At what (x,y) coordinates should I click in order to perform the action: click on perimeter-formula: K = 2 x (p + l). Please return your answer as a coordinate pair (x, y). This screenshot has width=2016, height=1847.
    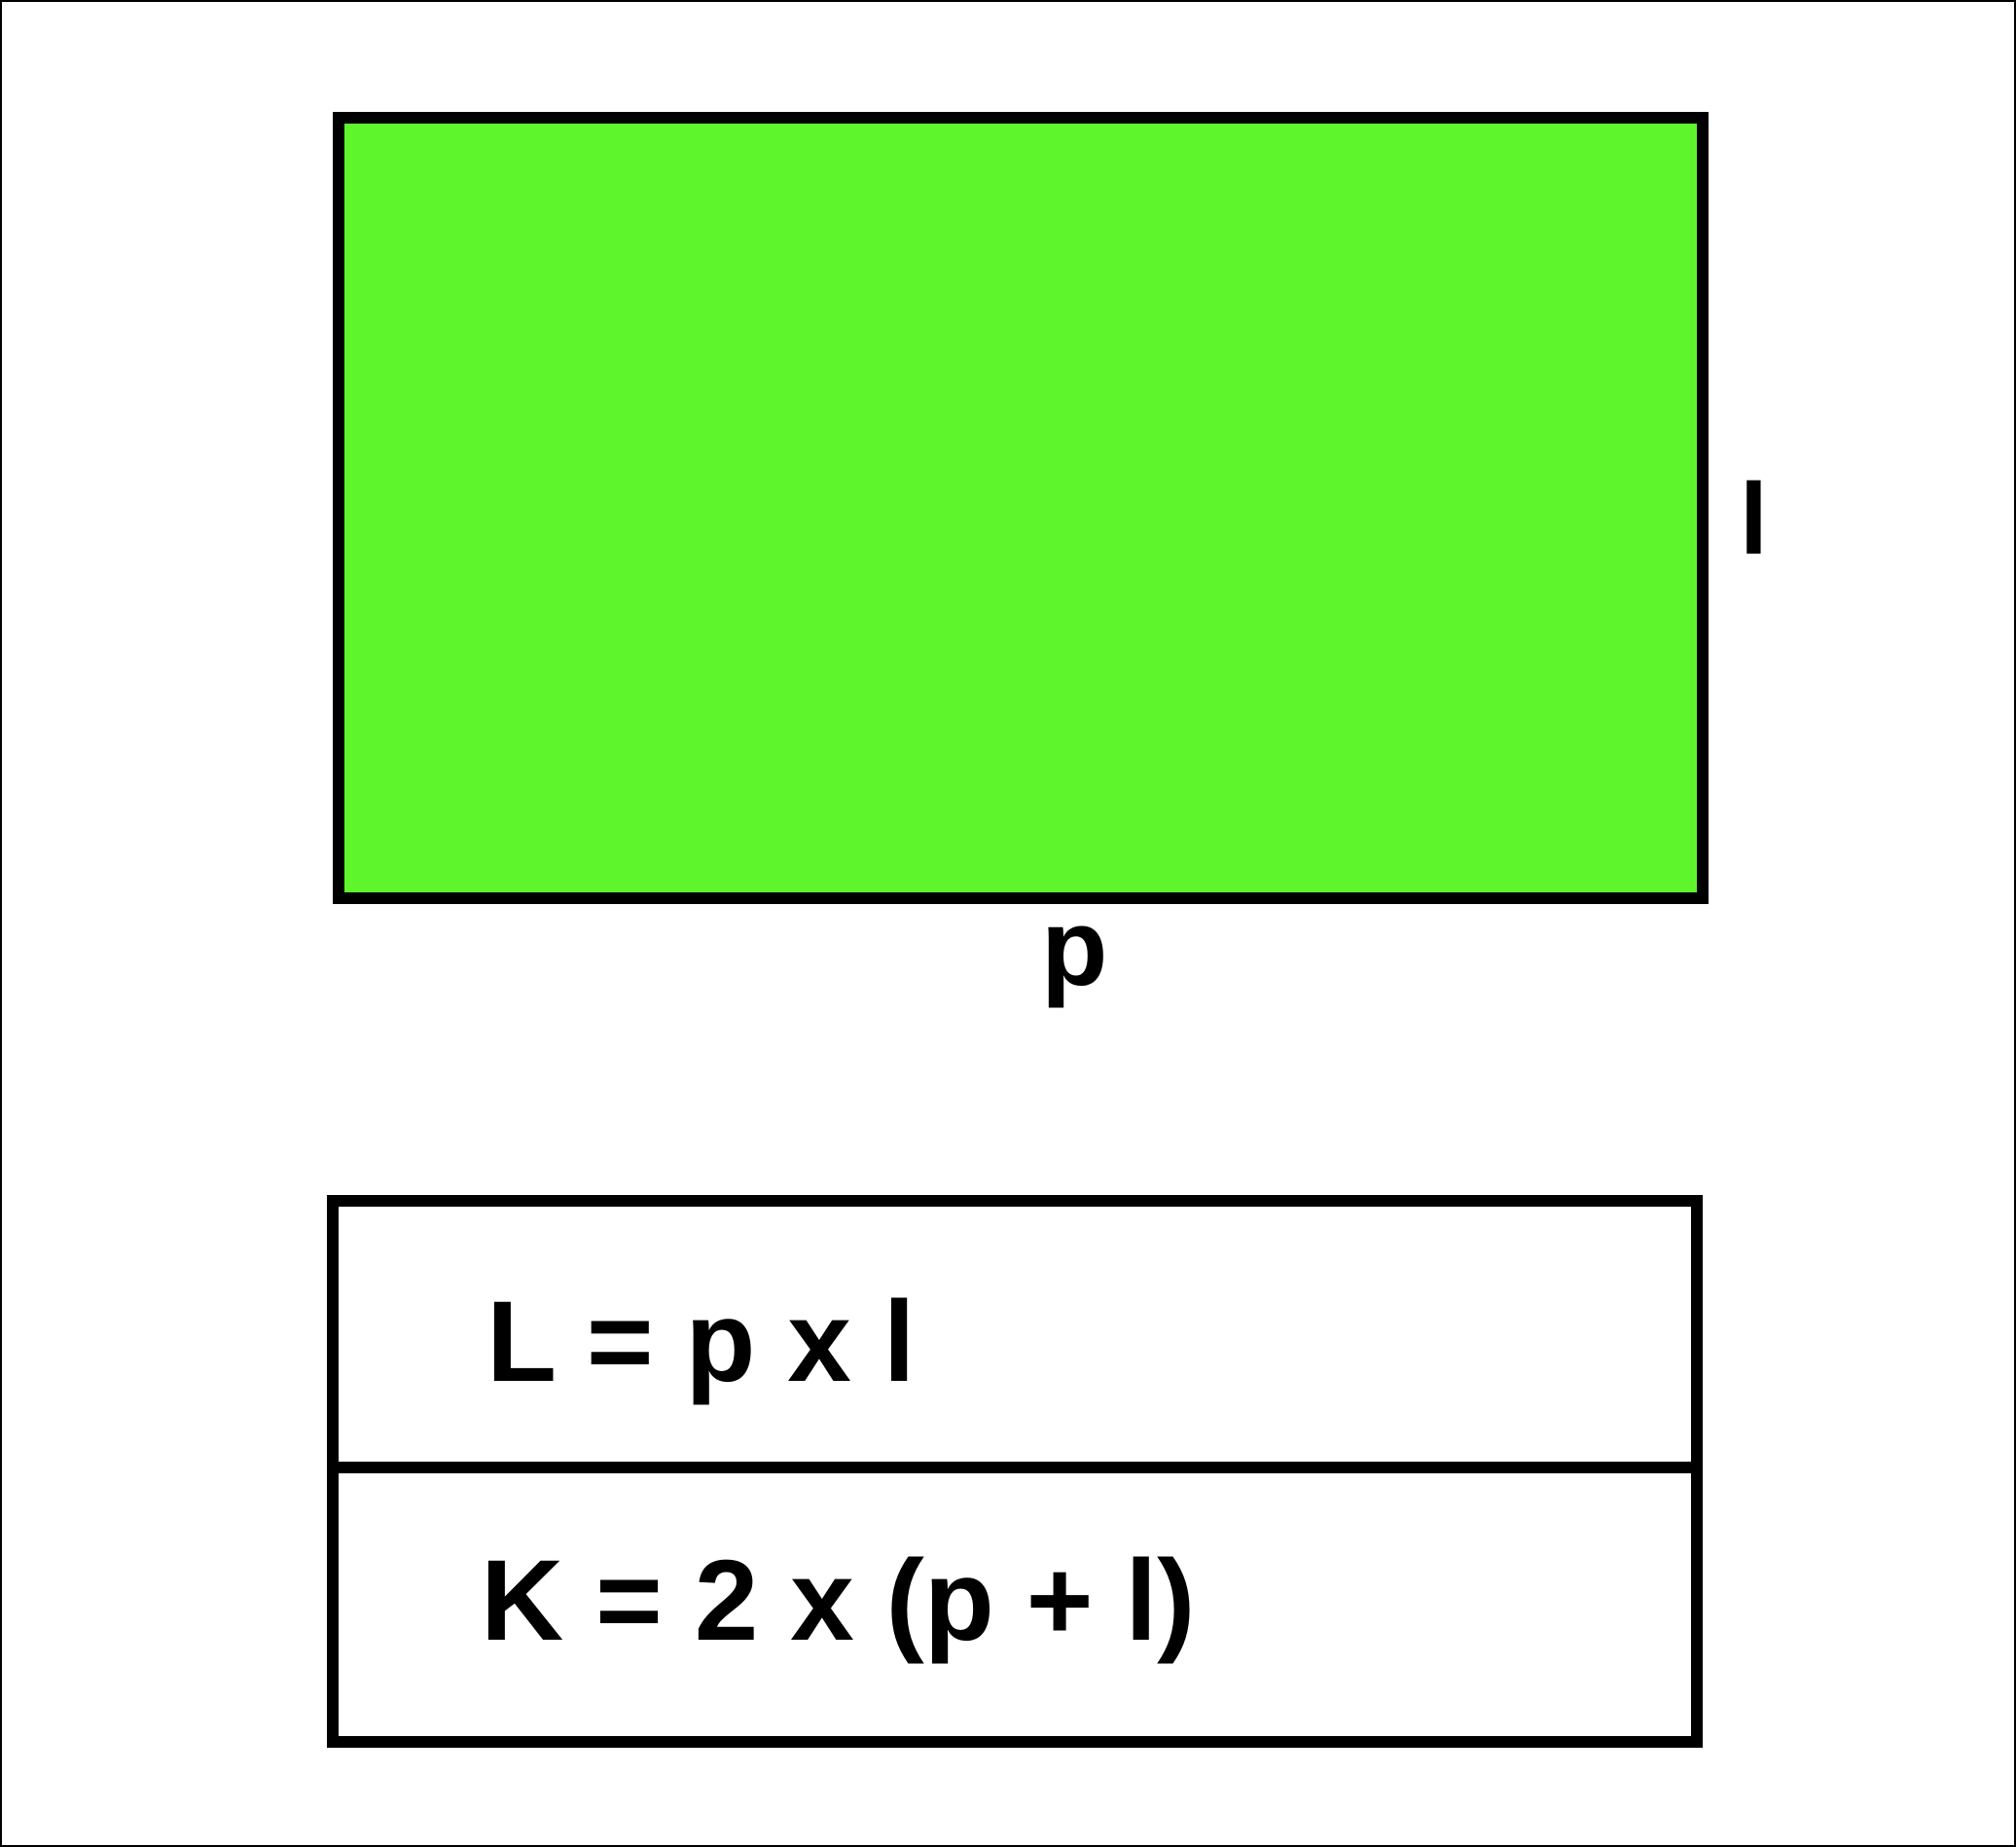
    Looking at the image, I should click on (838, 1601).